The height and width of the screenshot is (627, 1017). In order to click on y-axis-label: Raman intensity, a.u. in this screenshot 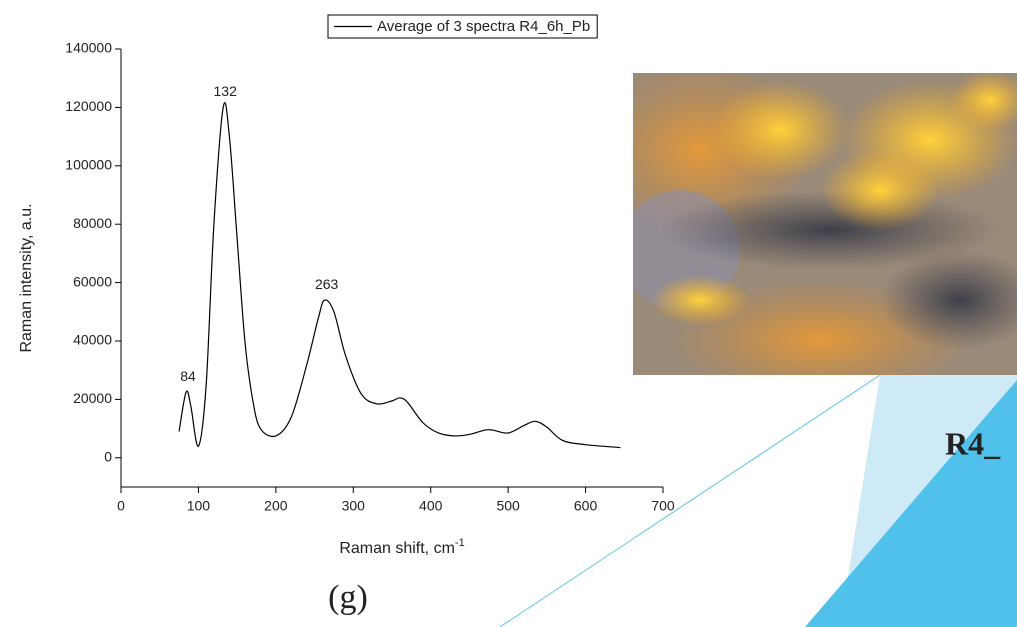, I will do `click(26, 277)`.